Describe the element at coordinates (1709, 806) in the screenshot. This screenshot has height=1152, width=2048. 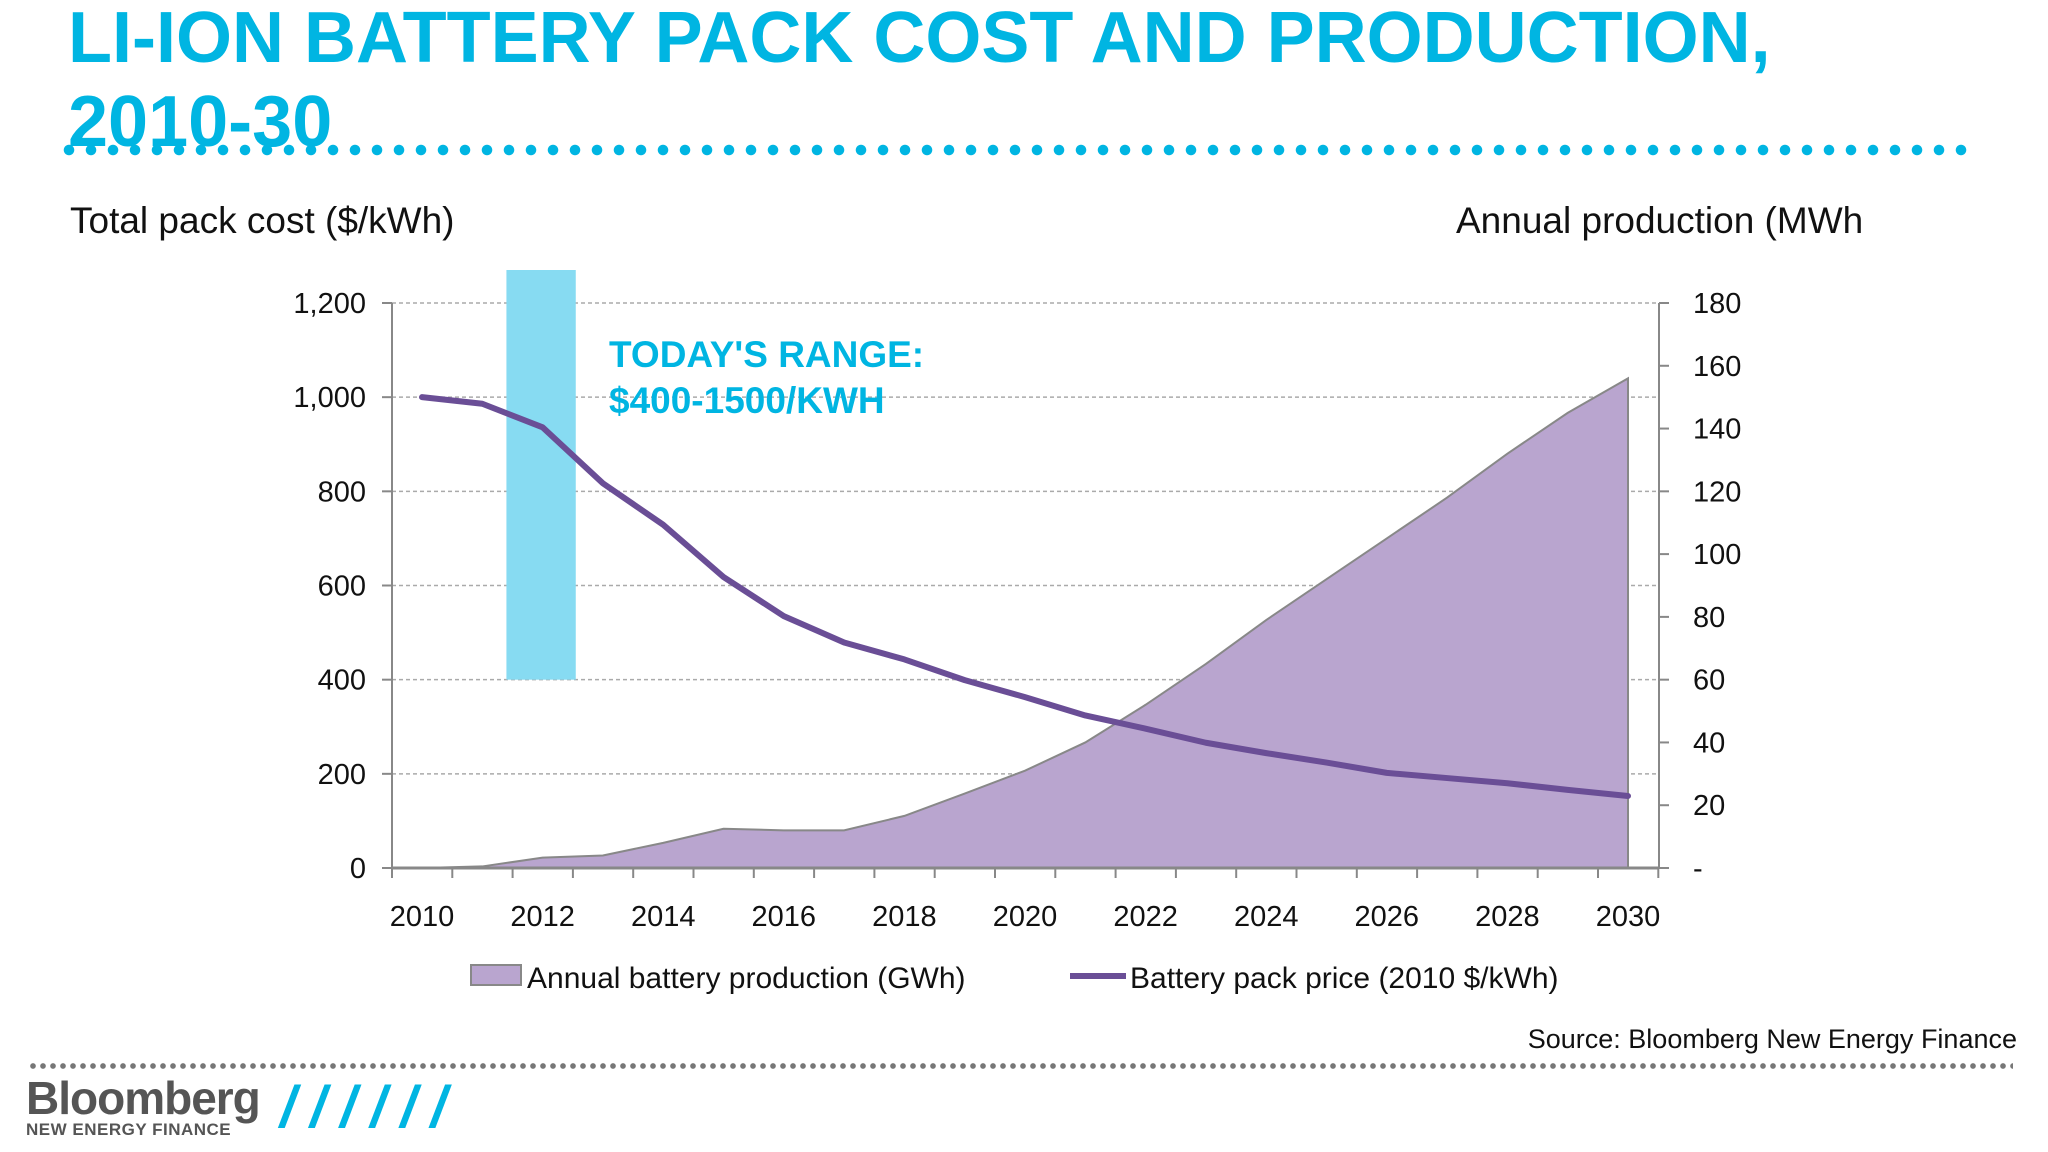
I see `right-tick-label: 20` at that location.